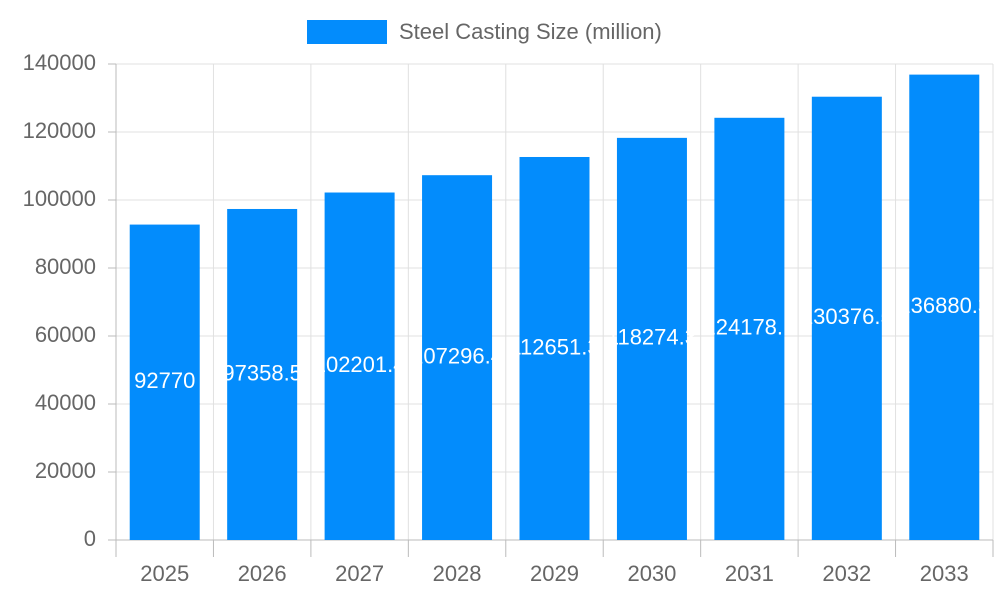  Describe the element at coordinates (59, 198) in the screenshot. I see `y-tick-label: 100000` at that location.